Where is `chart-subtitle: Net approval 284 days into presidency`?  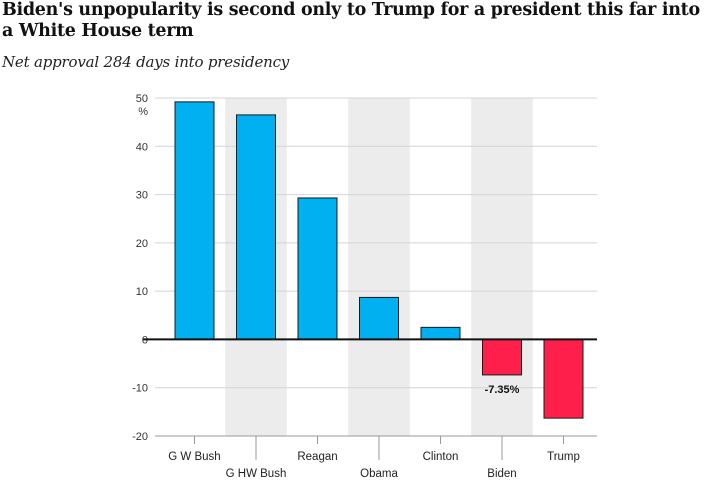 chart-subtitle: Net approval 284 days into presidency is located at coordinates (146, 62).